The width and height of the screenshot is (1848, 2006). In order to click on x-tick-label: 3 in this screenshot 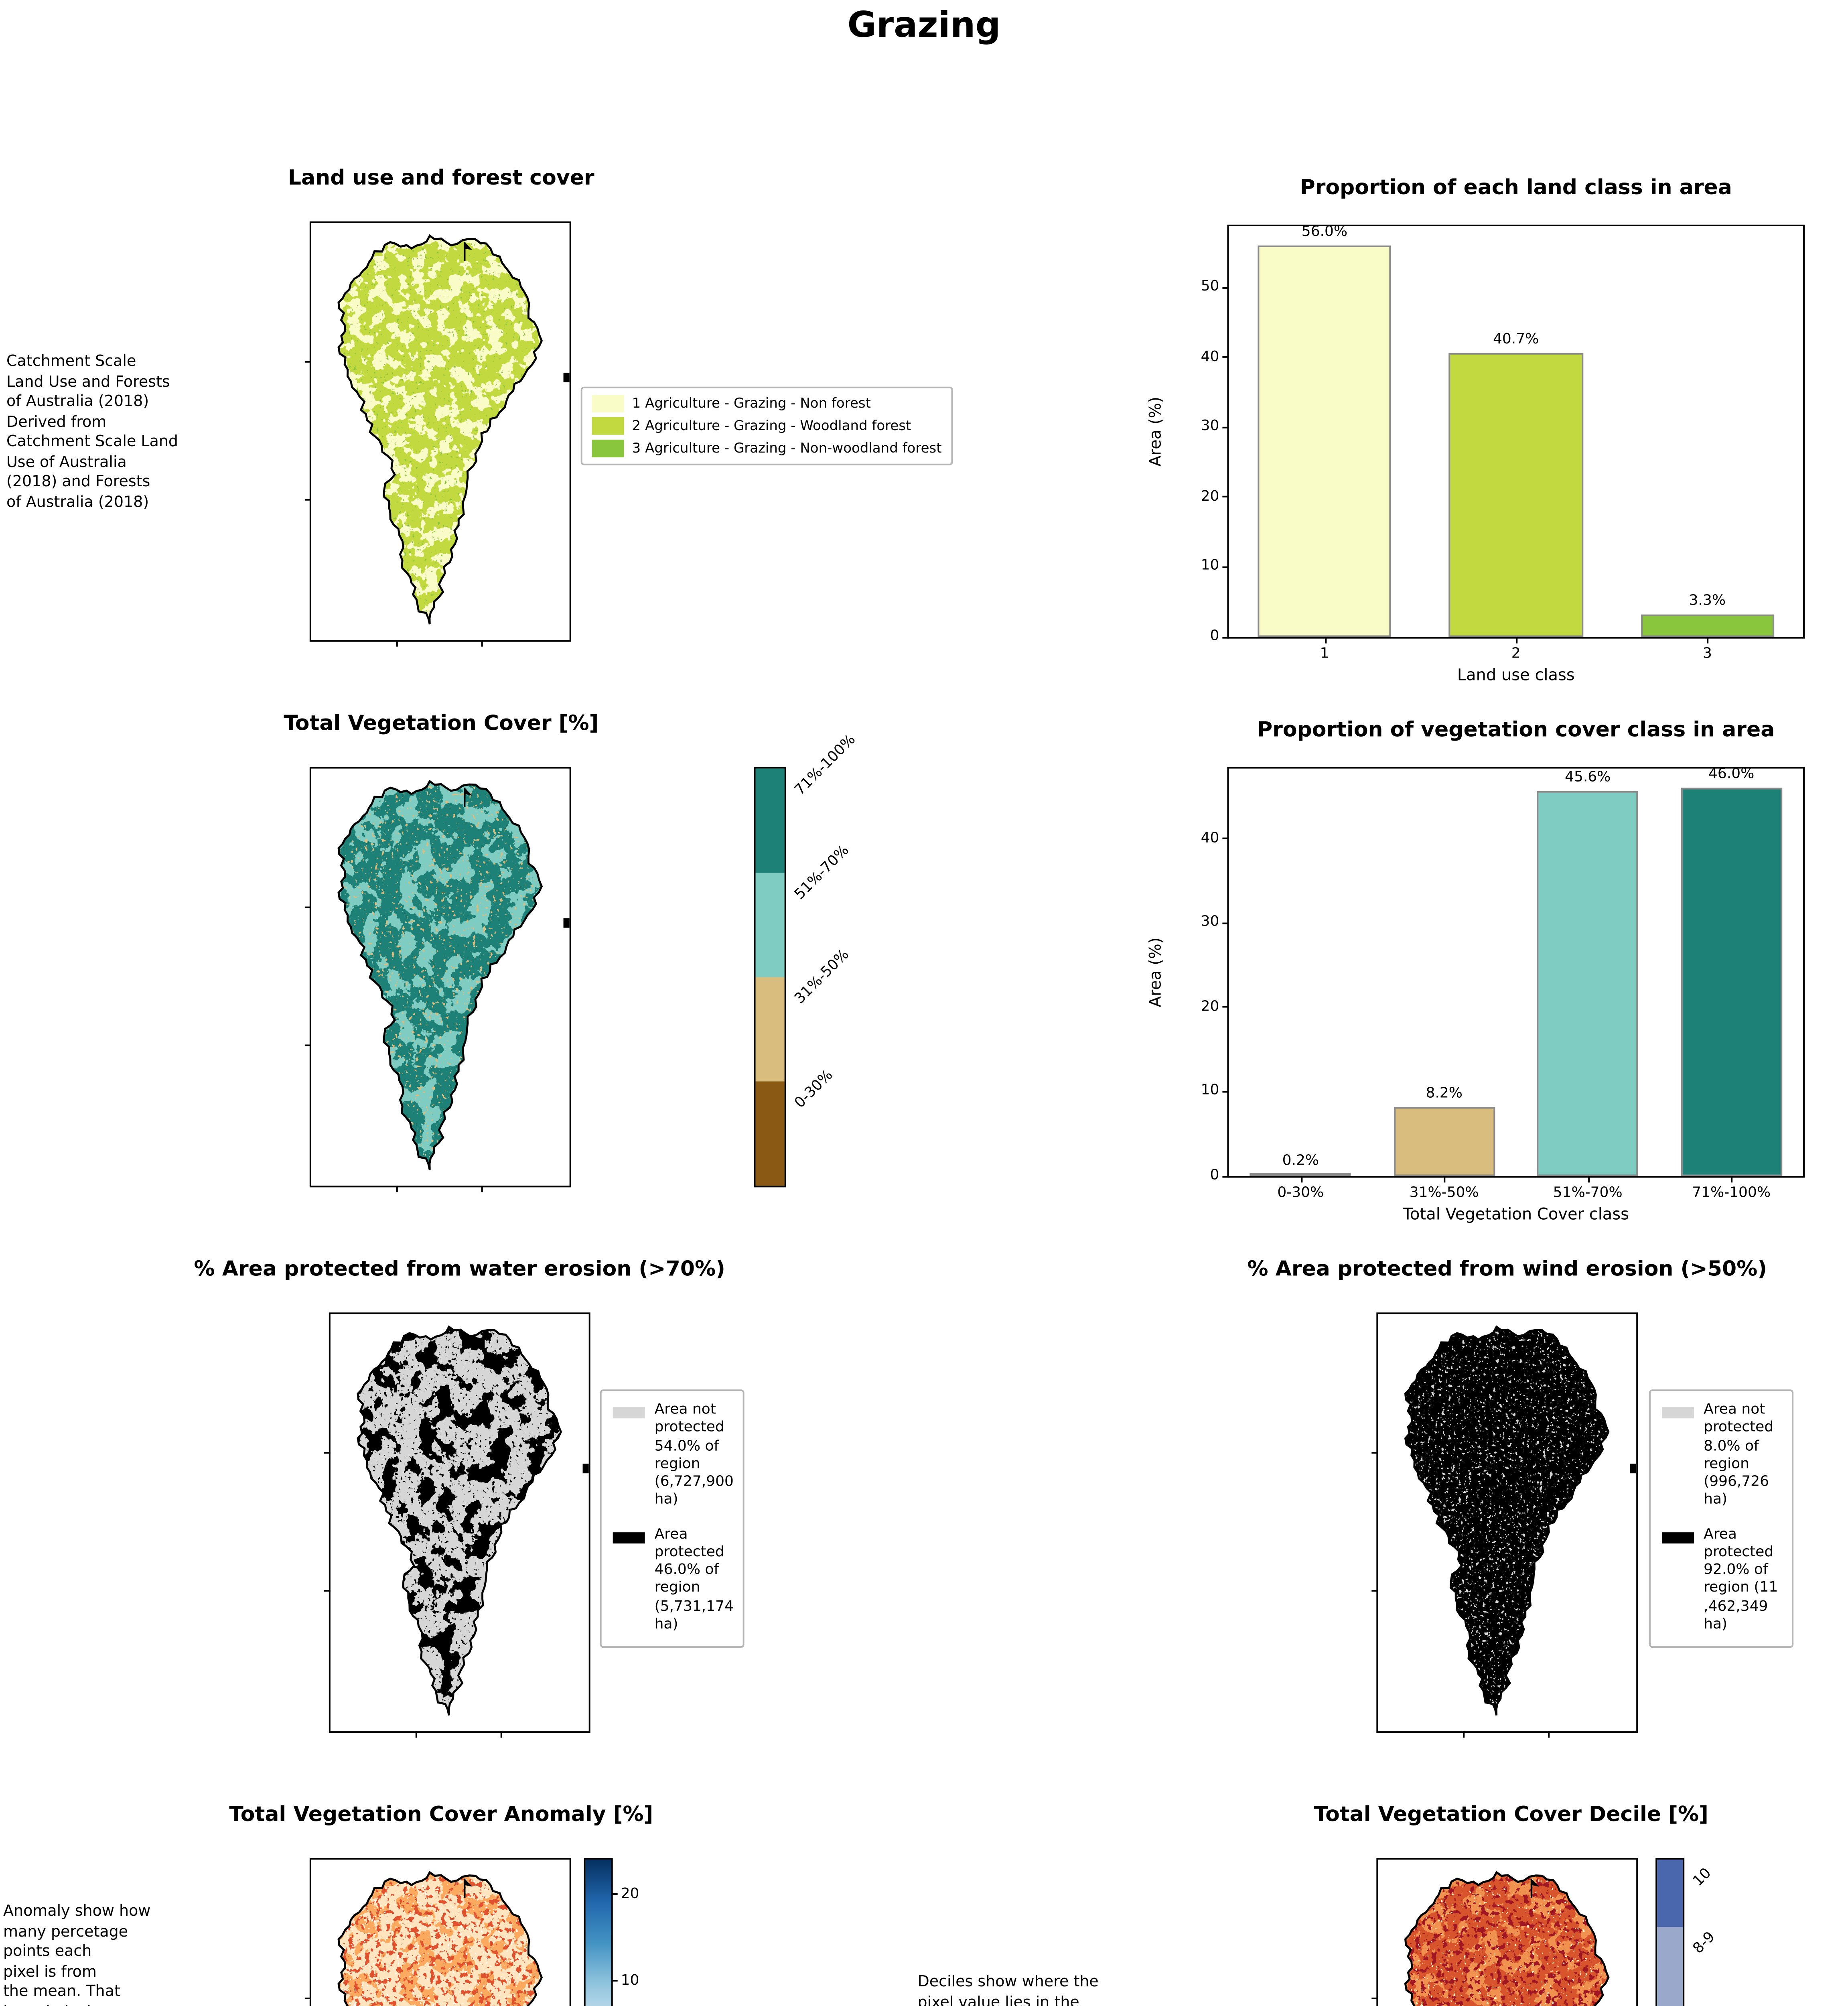, I will do `click(1707, 655)`.